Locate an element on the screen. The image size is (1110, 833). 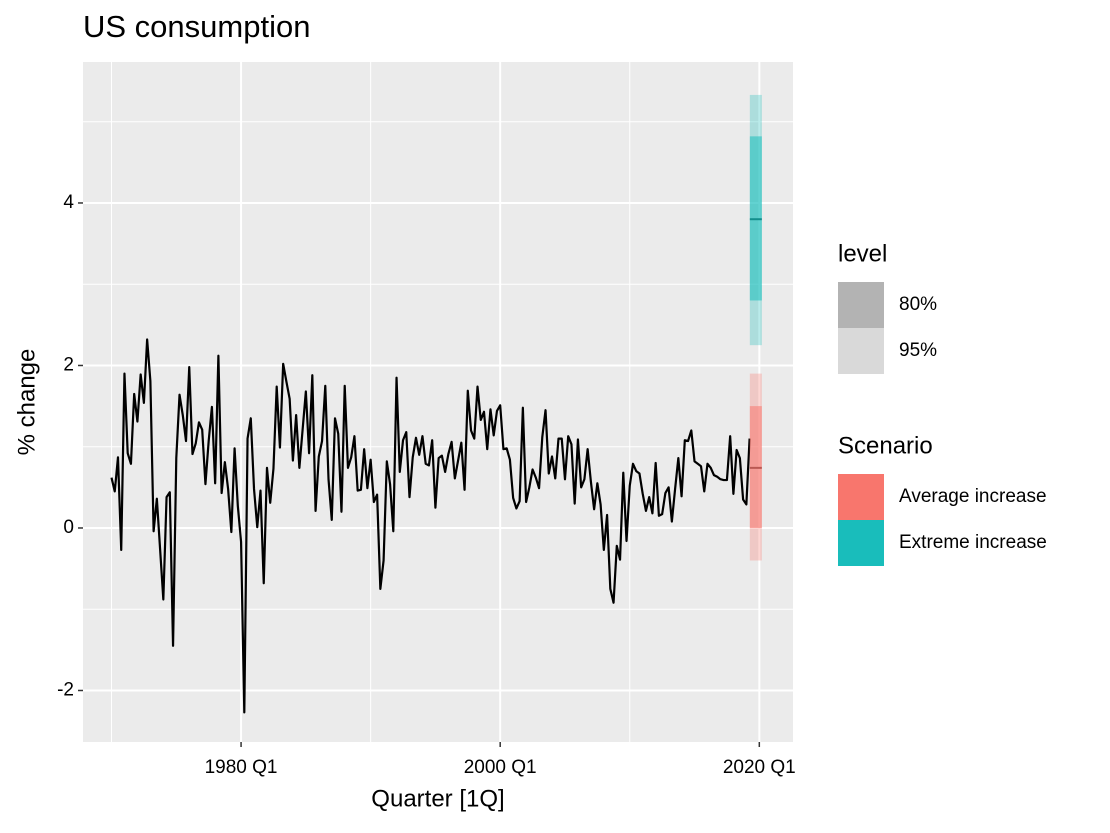
legend-title: level is located at coordinates (862, 253).